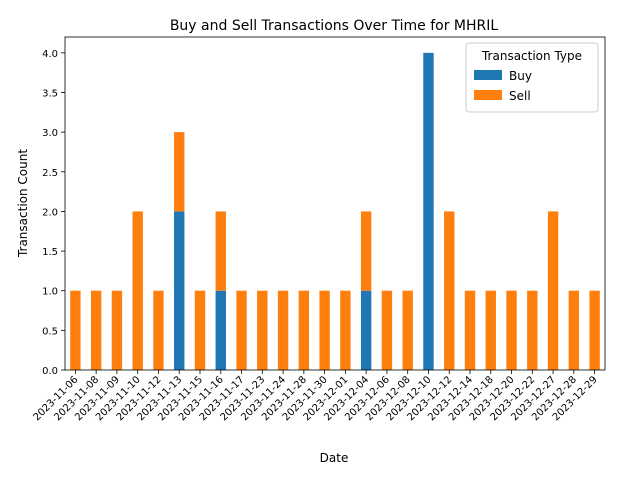 The height and width of the screenshot is (484, 640). What do you see at coordinates (488, 95) in the screenshot?
I see `legend-swatch-sell` at bounding box center [488, 95].